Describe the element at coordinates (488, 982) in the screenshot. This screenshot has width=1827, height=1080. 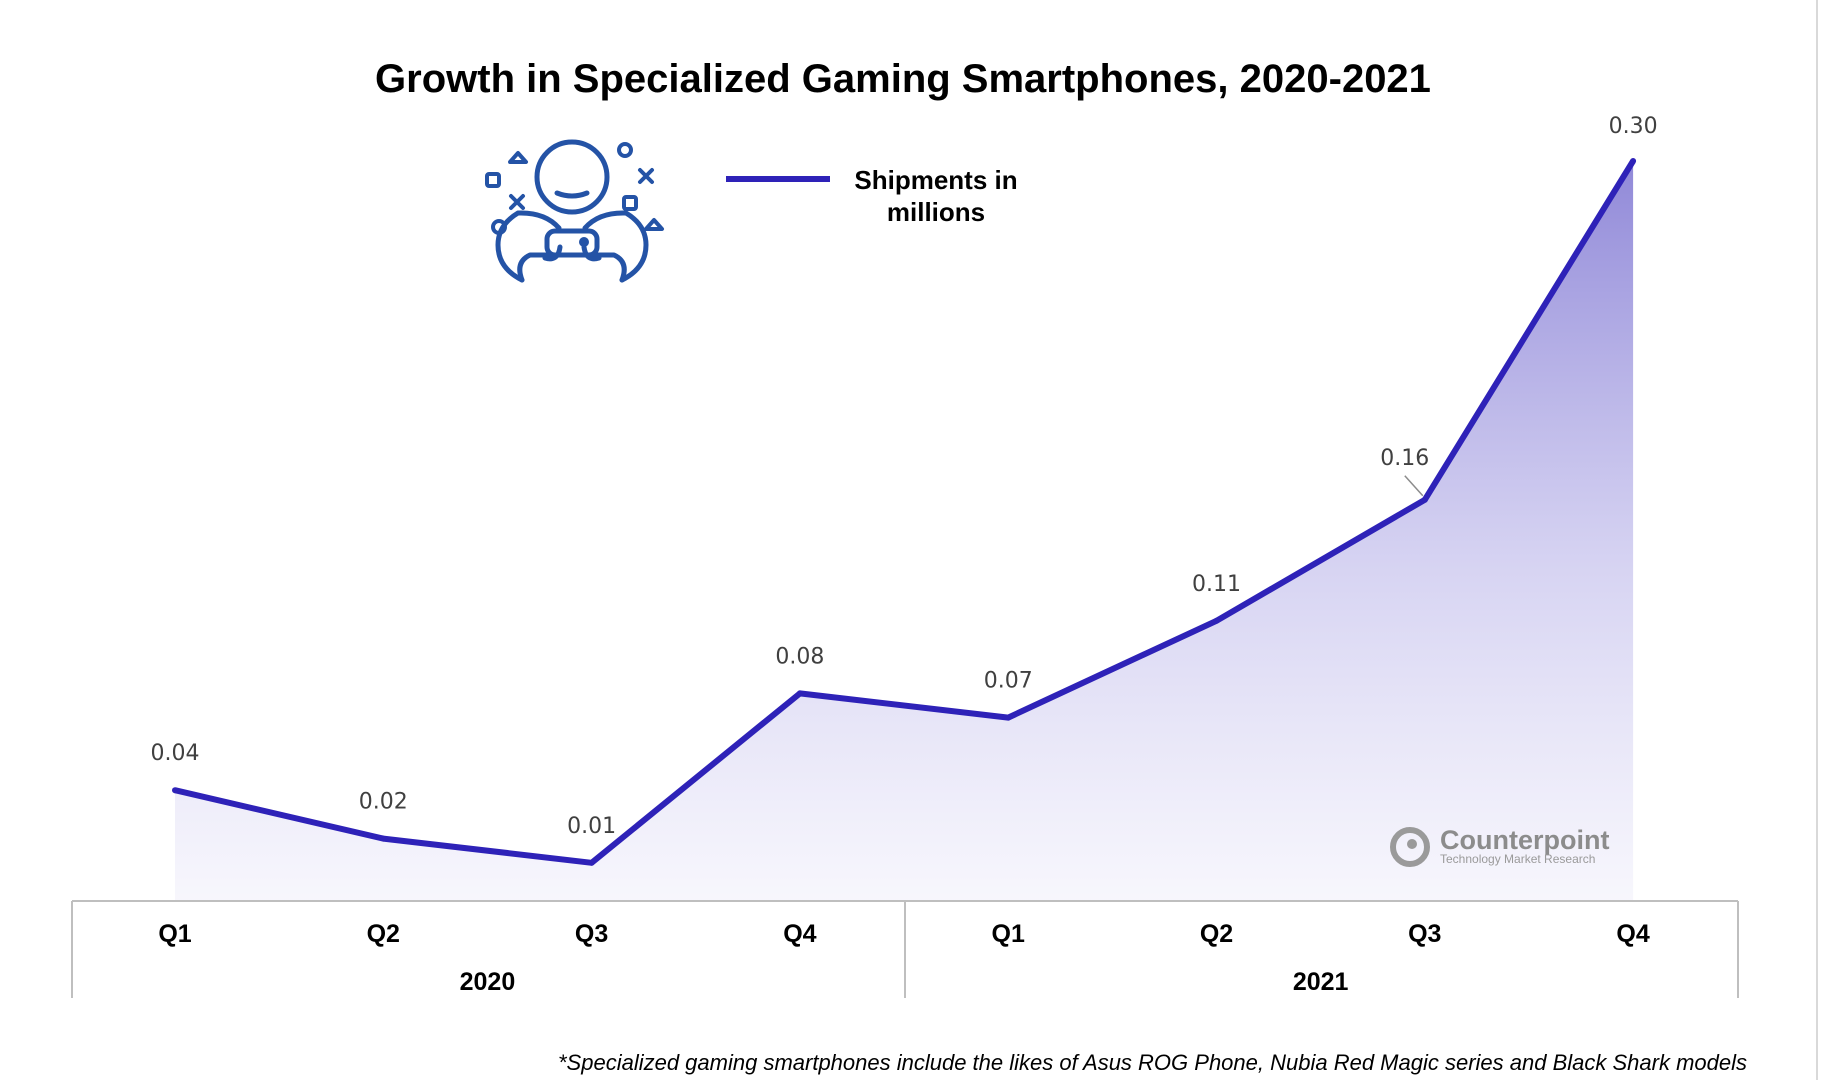
I see `x-group-label: 2020` at that location.